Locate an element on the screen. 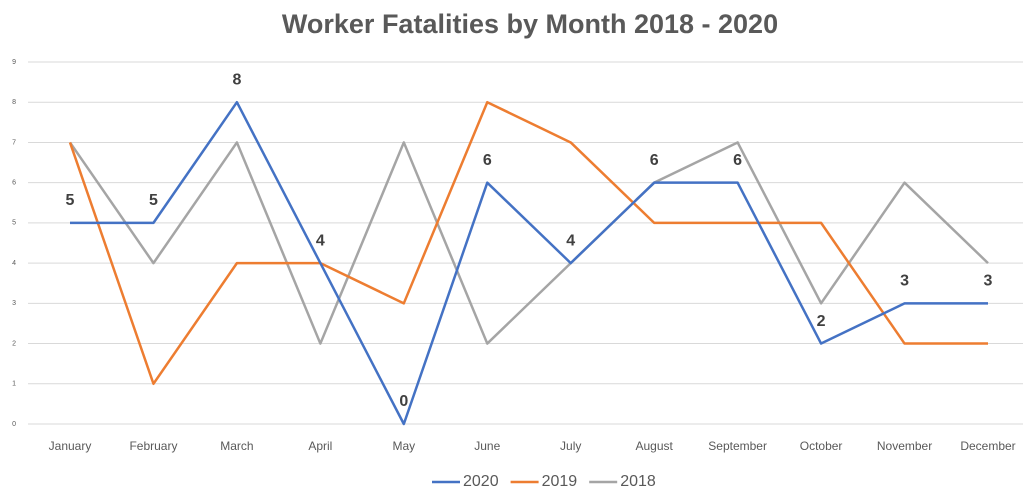 This screenshot has width=1023, height=494. x-tick-label: December is located at coordinates (987, 446).